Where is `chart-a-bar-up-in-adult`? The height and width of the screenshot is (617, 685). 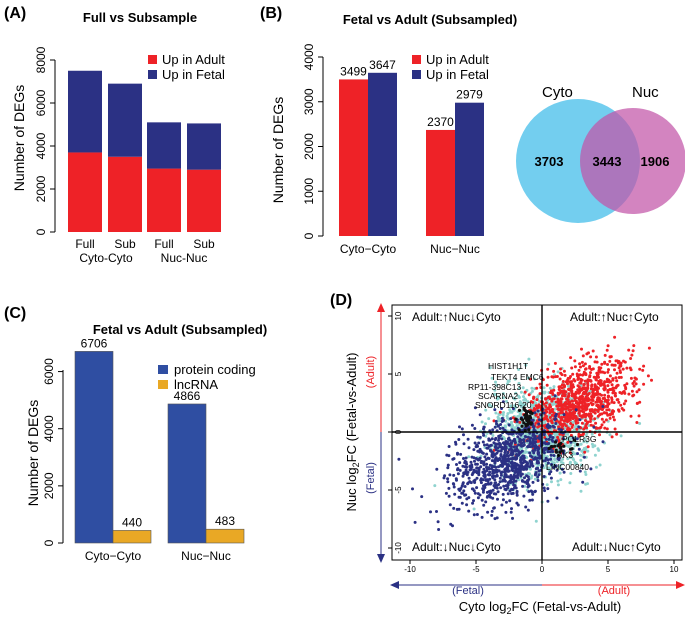
chart-a-bar-up-in-adult is located at coordinates (204, 200).